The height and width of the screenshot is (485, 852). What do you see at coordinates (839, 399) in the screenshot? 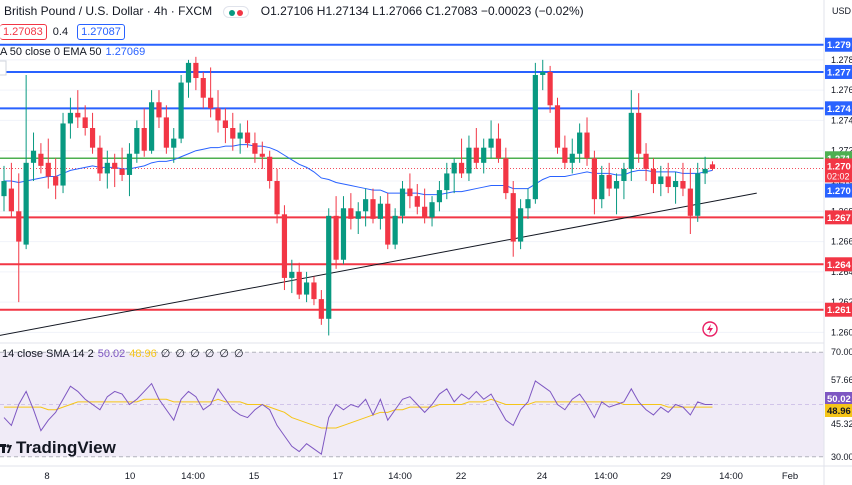
I see `rsi-value-badge-label: 50.02` at bounding box center [839, 399].